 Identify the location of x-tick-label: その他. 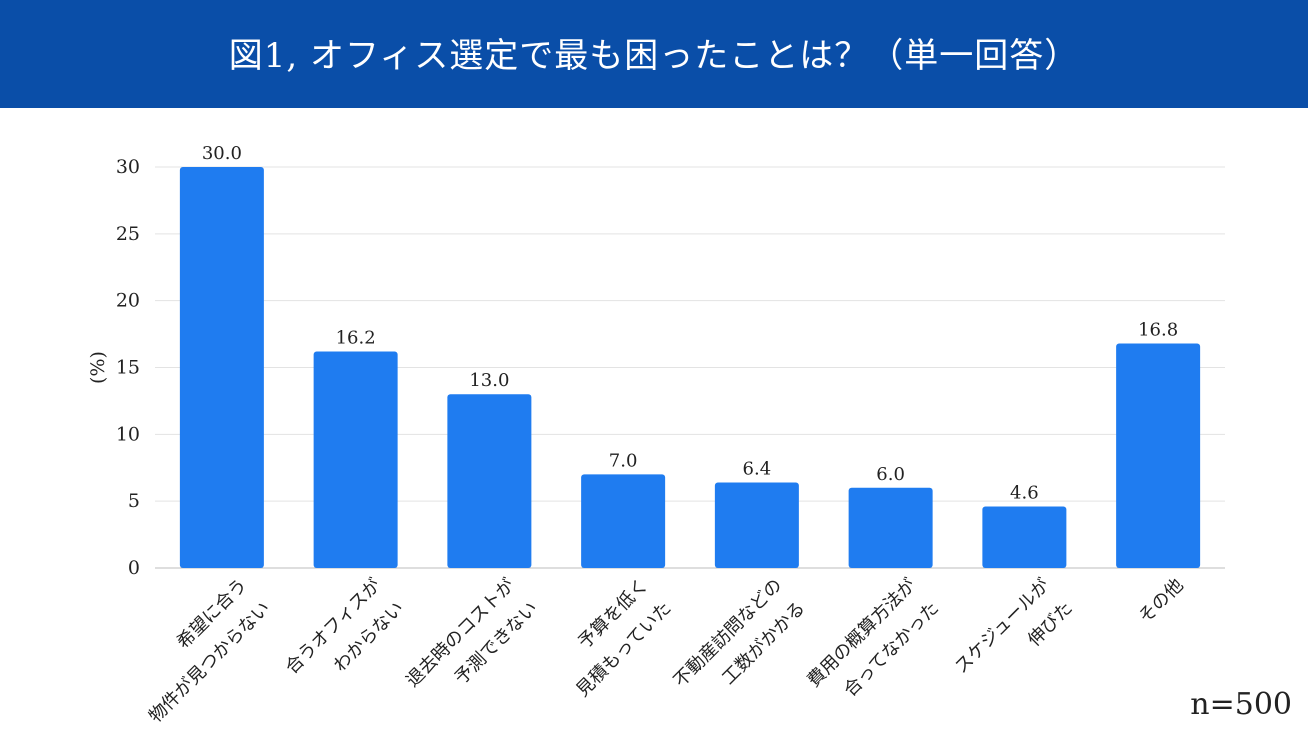
(1161, 601).